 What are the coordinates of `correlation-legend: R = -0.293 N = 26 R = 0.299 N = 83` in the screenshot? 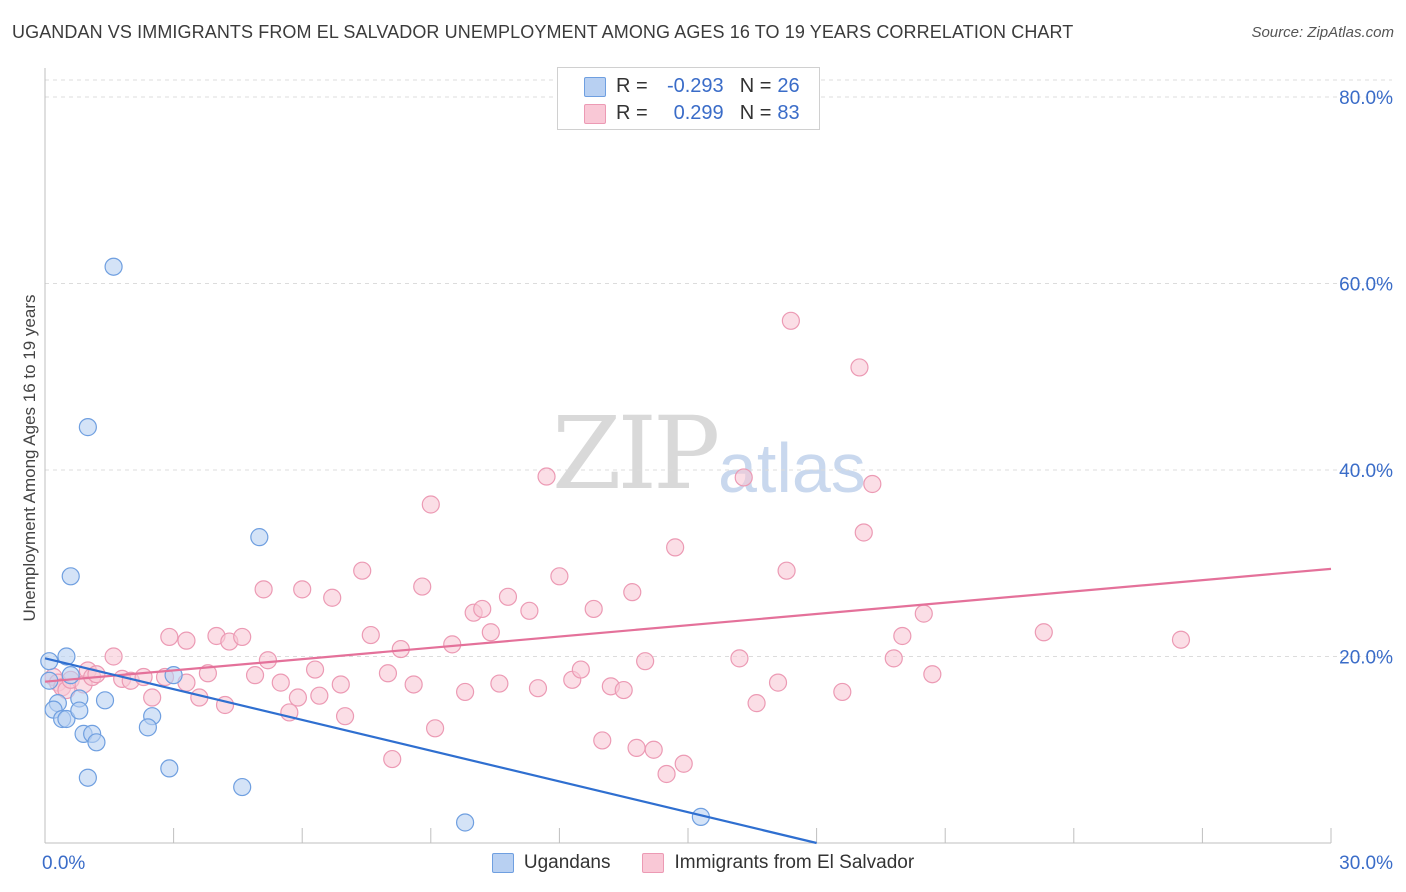 It's located at (688, 98).